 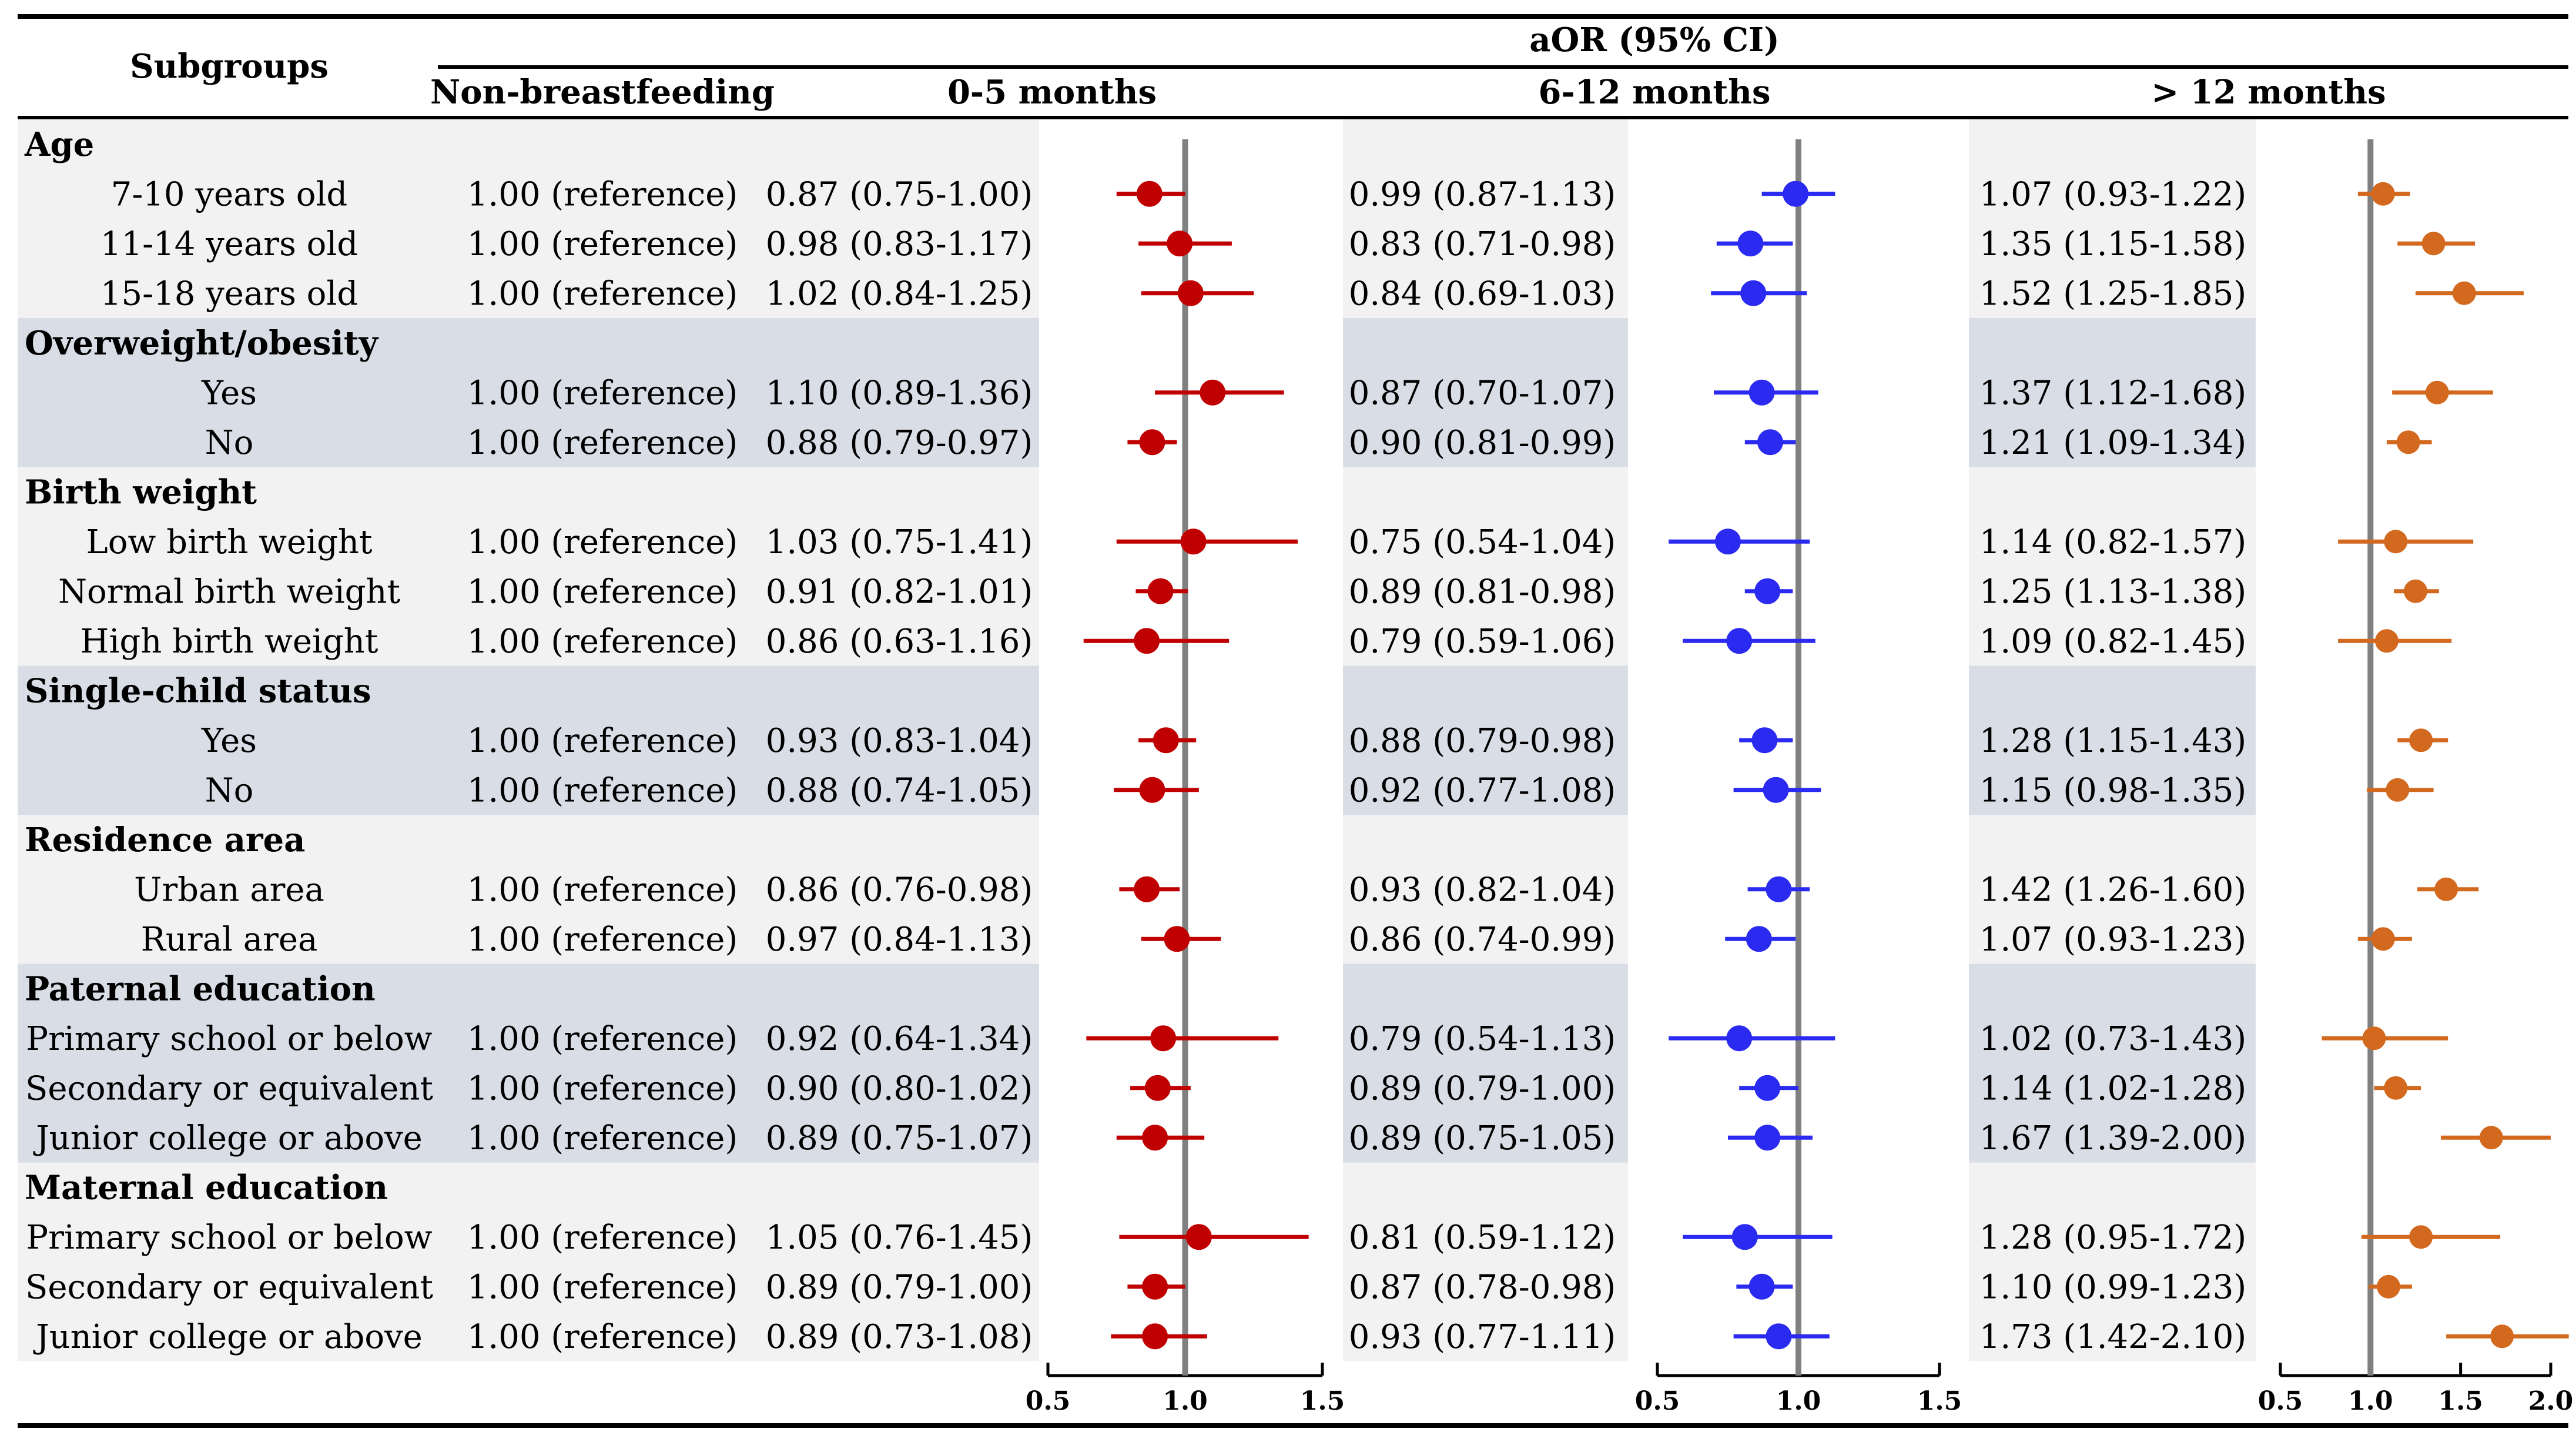 What do you see at coordinates (899, 194) in the screenshot?
I see `ci-0-5-months: 0.87 (0.75-1.00)` at bounding box center [899, 194].